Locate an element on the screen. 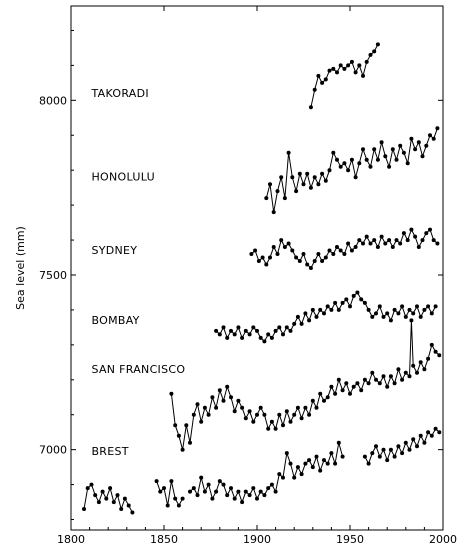 Image resolution: width=462 pixels, height=545 pixels. x-tick-label: 1950 is located at coordinates (350, 539).